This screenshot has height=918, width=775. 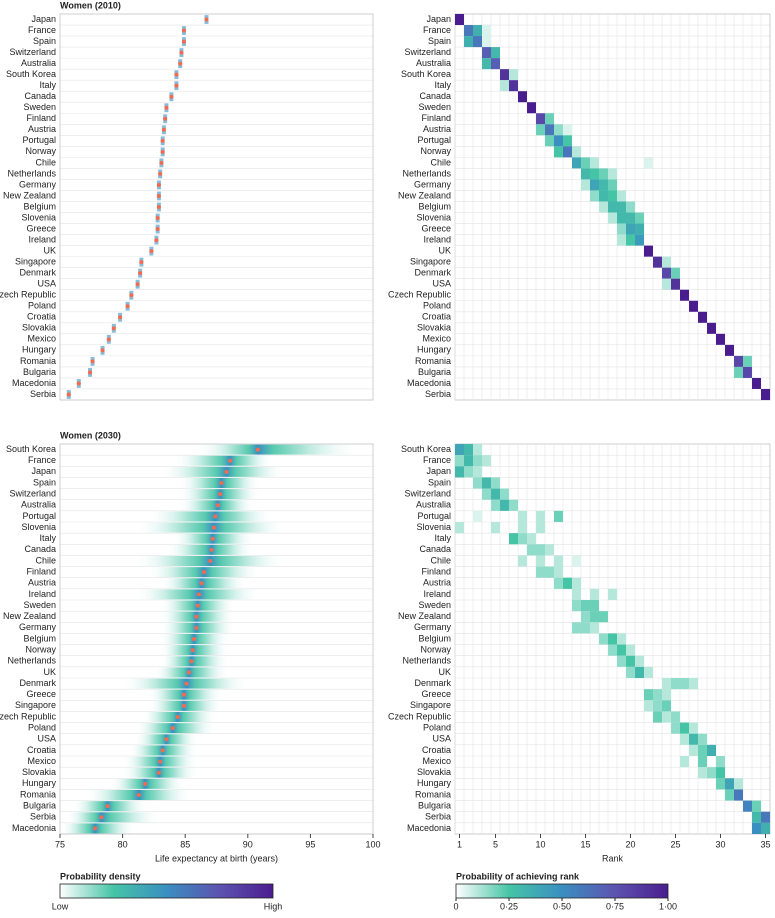 What do you see at coordinates (434, 772) in the screenshot?
I see `row-label: Slovakia` at bounding box center [434, 772].